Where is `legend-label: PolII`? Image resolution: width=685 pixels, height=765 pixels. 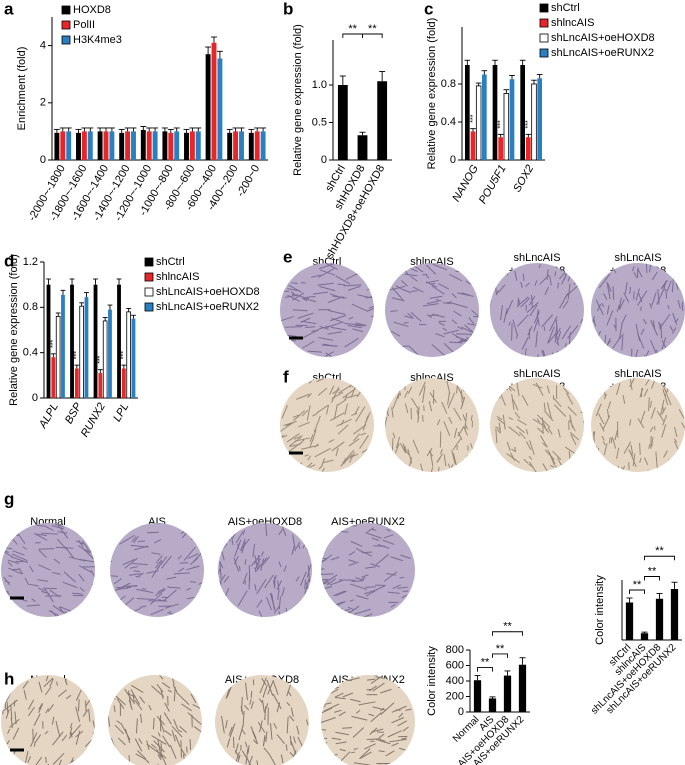
legend-label: PolII is located at coordinates (84, 25).